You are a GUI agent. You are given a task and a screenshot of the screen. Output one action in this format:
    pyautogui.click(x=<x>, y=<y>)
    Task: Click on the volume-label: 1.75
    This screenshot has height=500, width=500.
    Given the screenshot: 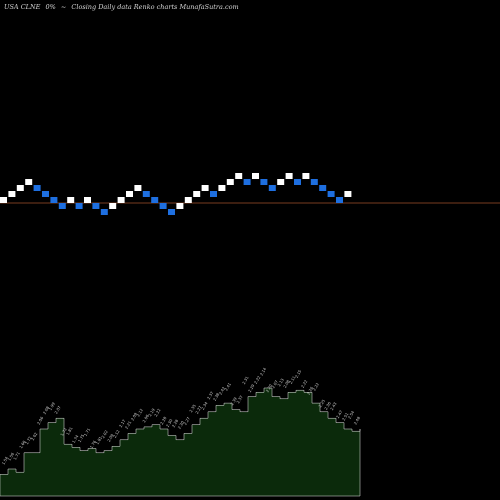 What is the action you would take?
    pyautogui.click(x=81, y=438)
    